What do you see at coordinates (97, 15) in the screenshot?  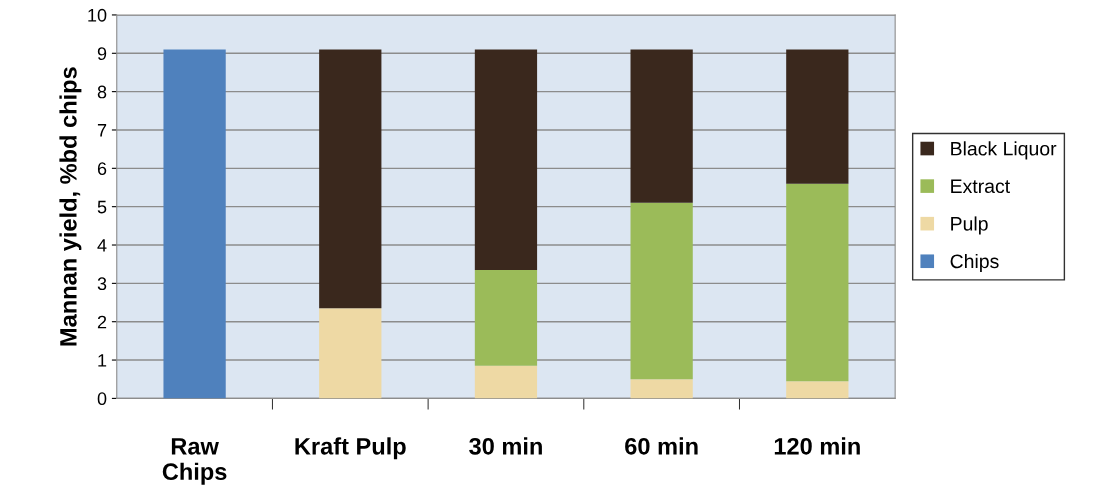 I see `y-tick-label: 10` at bounding box center [97, 15].